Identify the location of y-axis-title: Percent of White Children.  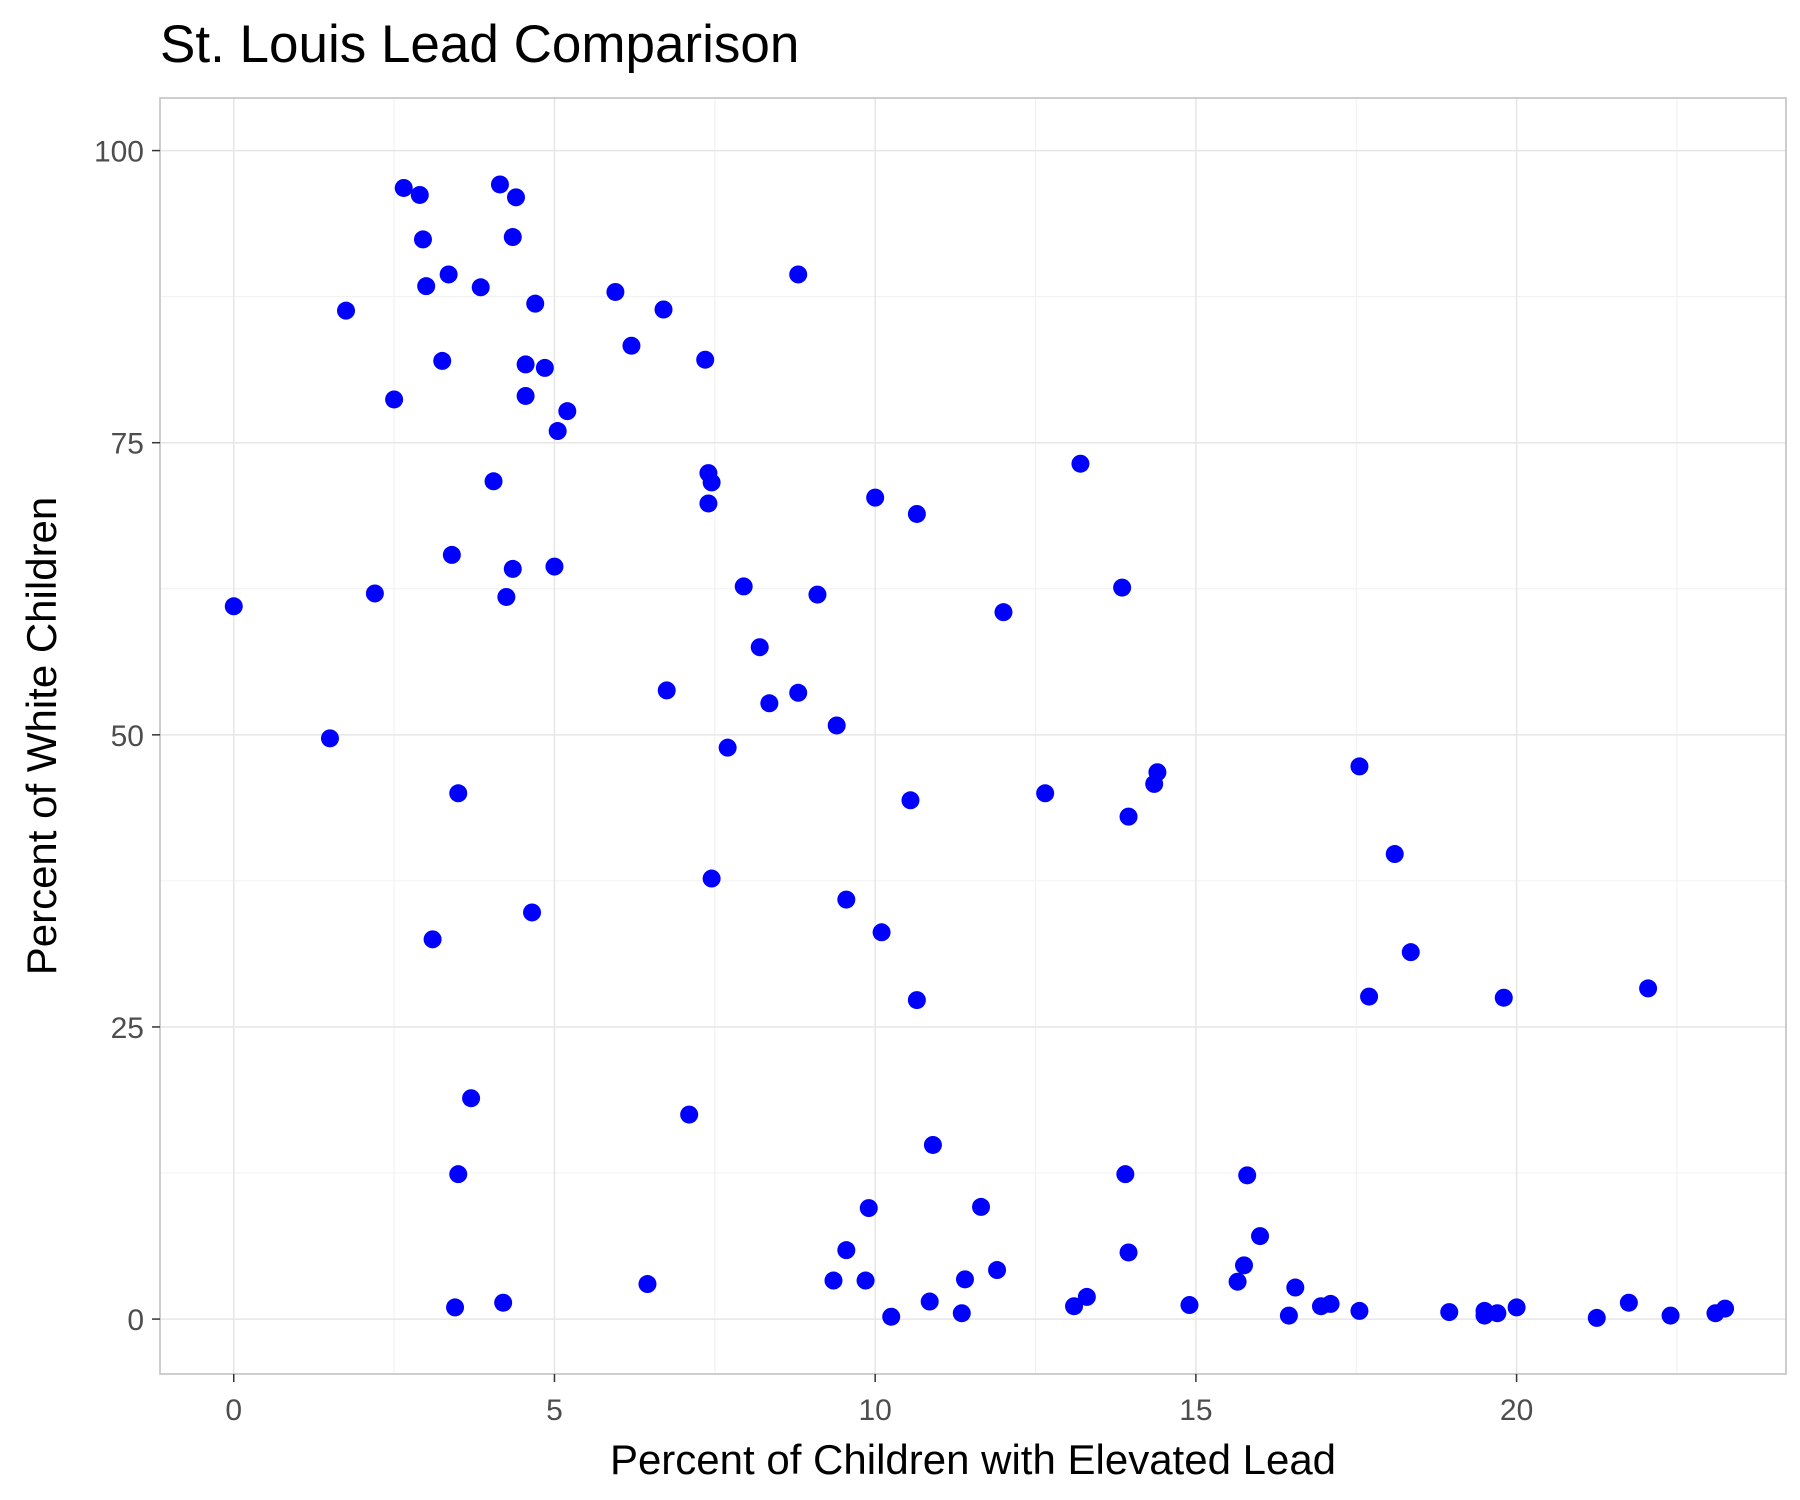
(41, 736).